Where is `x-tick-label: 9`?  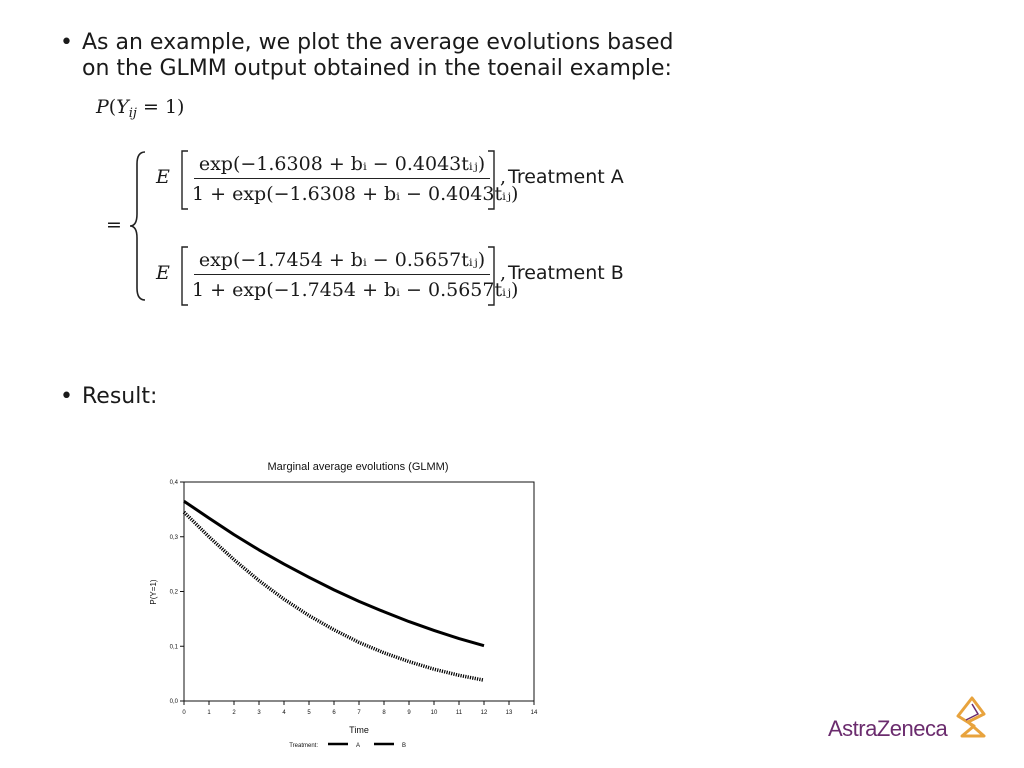
x-tick-label: 9 is located at coordinates (409, 713).